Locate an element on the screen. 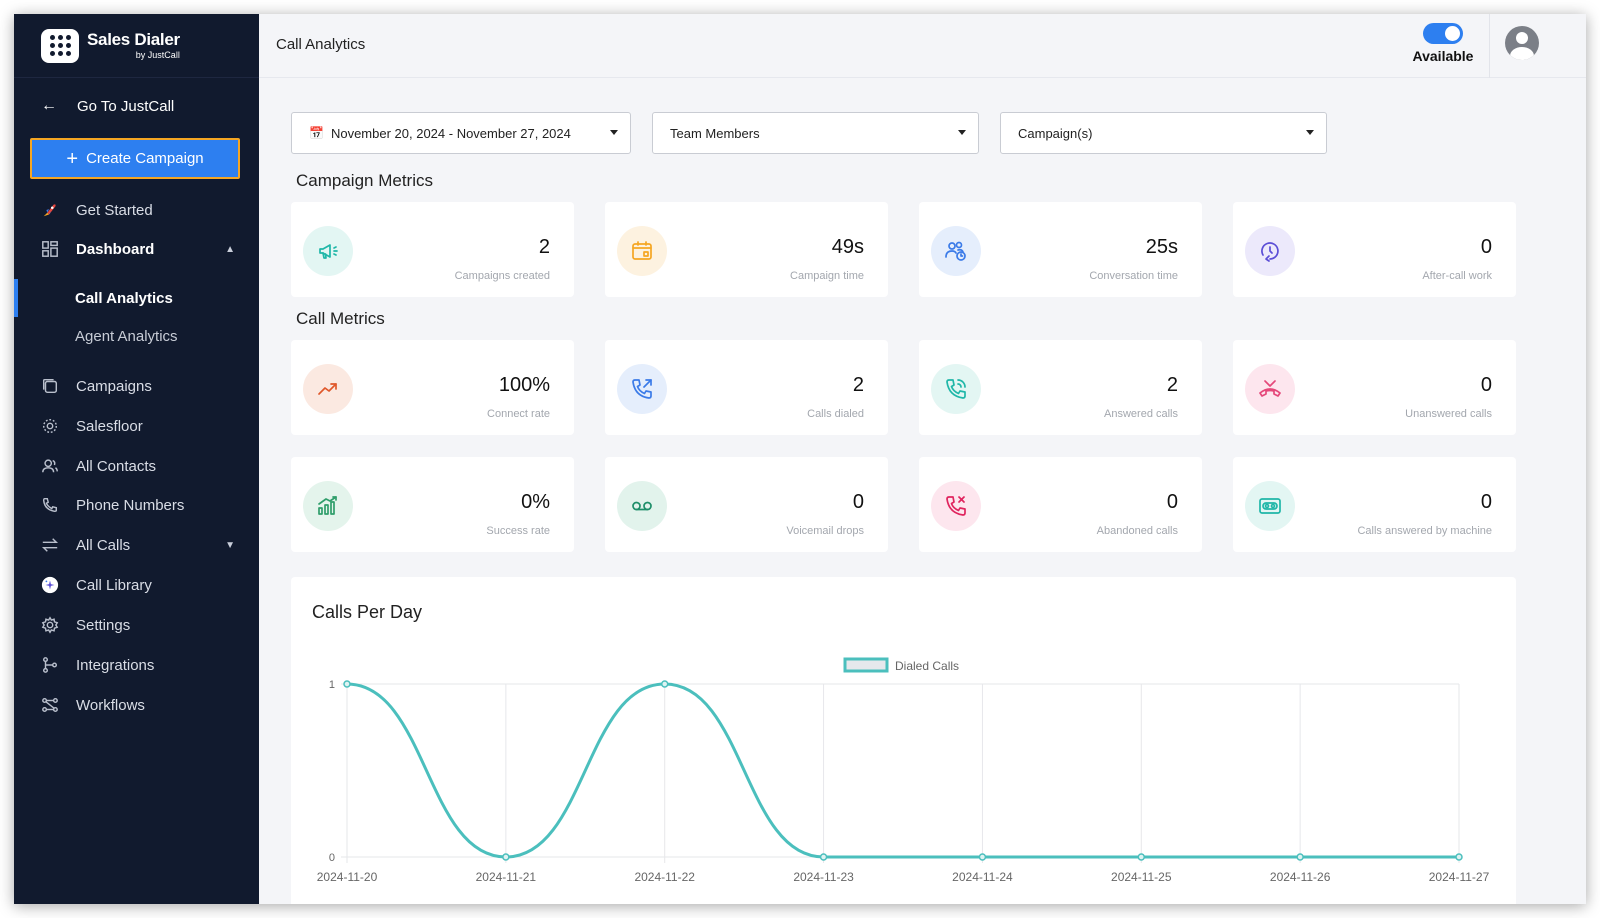 The image size is (1600, 918). availability-toggle: Available is located at coordinates (1443, 43).